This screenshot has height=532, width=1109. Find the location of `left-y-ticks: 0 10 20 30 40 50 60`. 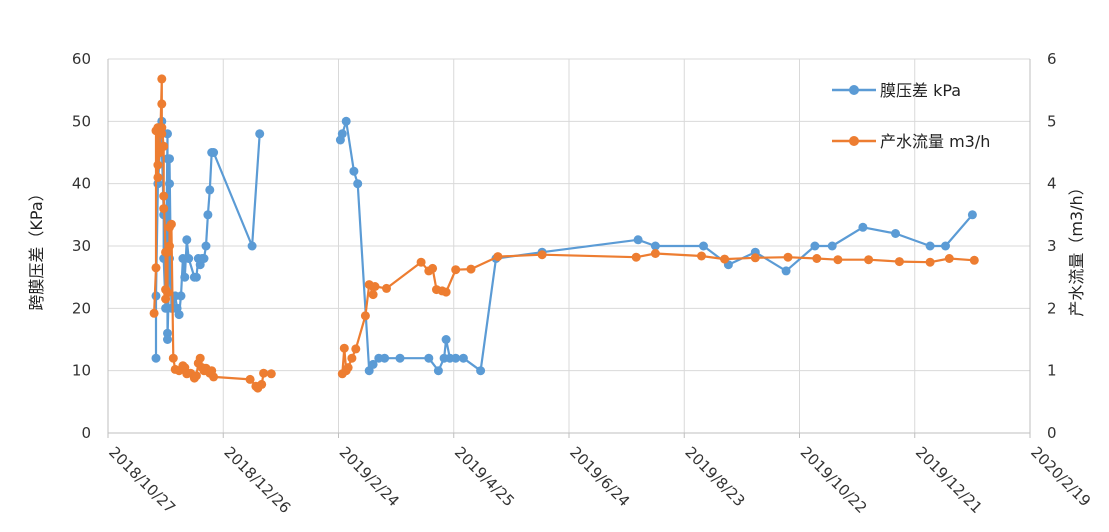

left-y-ticks: 0 10 20 30 40 50 60 is located at coordinates (81, 246).